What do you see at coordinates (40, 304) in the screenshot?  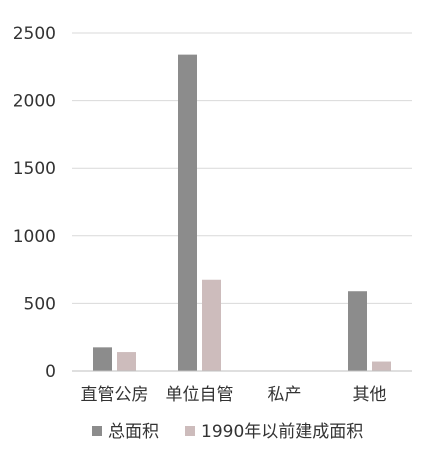 I see `y-tick-label: 500` at bounding box center [40, 304].